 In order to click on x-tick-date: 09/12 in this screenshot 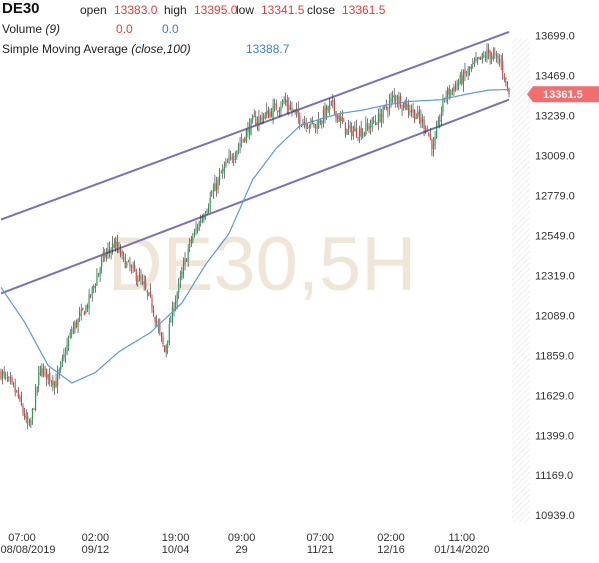, I will do `click(96, 550)`.